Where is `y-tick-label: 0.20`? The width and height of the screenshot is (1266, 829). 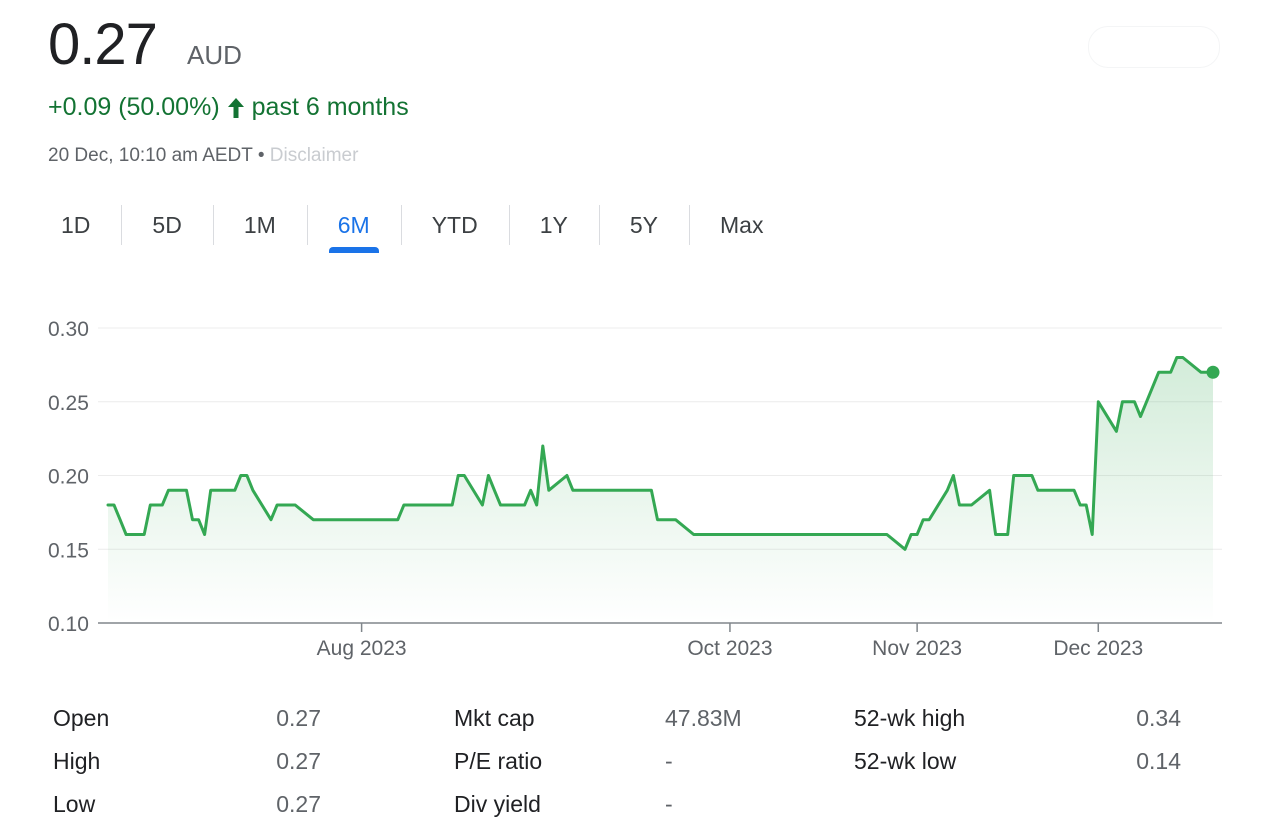 y-tick-label: 0.20 is located at coordinates (68, 477).